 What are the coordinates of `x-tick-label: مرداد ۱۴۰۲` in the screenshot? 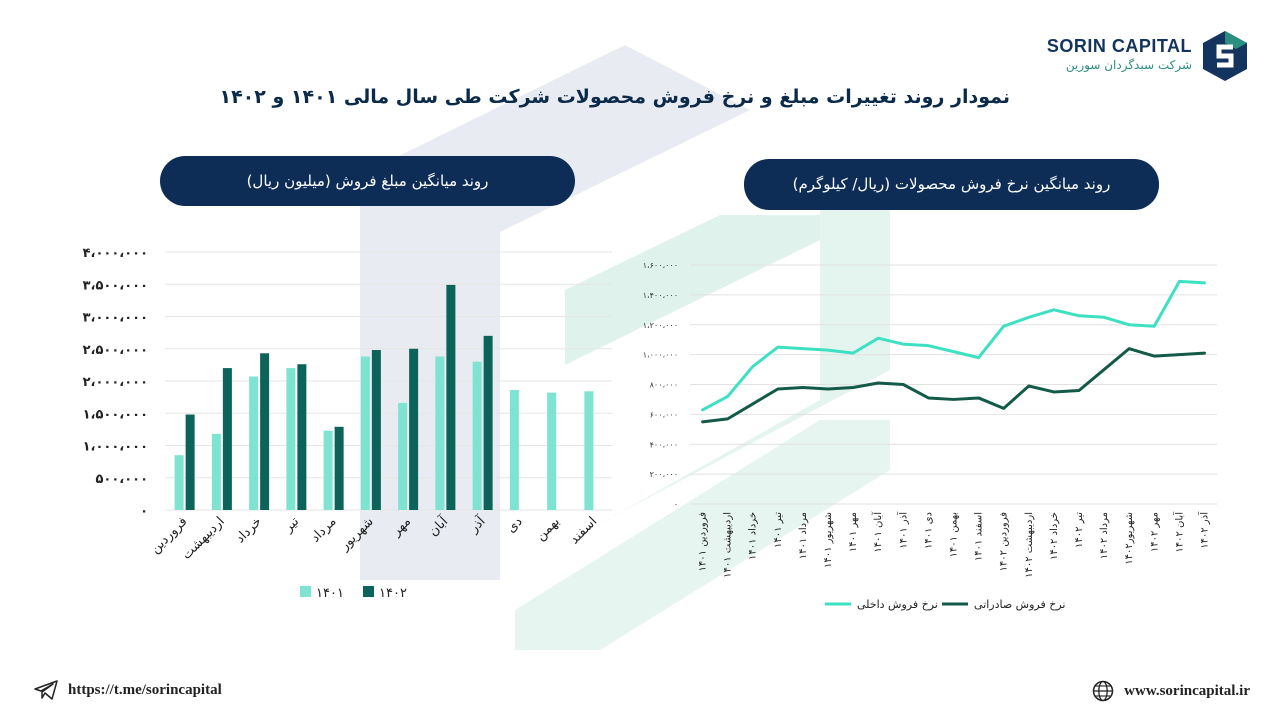 It's located at (1104, 535).